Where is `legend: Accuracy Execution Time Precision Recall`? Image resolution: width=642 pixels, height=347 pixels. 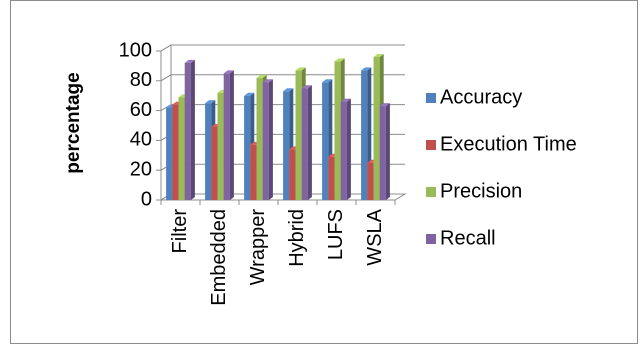
legend: Accuracy Execution Time Precision Recall is located at coordinates (501, 167).